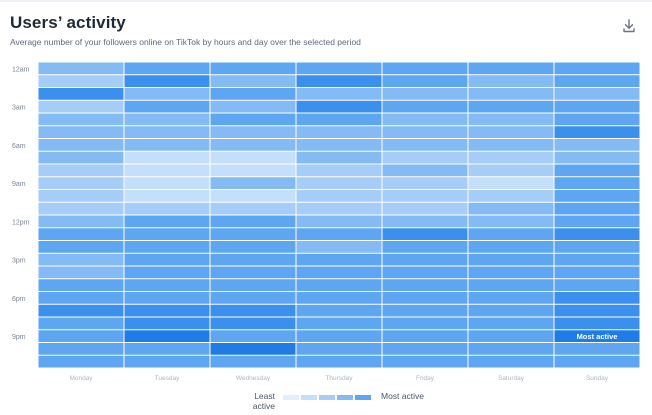 The image size is (652, 415). What do you see at coordinates (629, 26) in the screenshot?
I see `download-button` at bounding box center [629, 26].